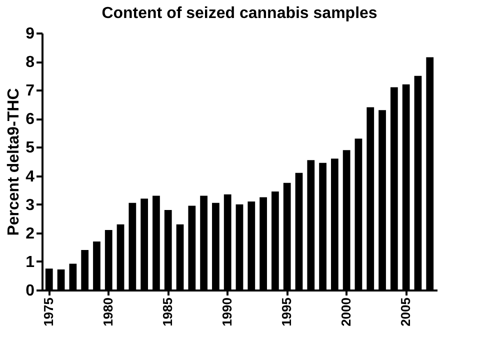 This screenshot has height=359, width=500. Describe the element at coordinates (30, 291) in the screenshot. I see `y-tick-label: 0` at that location.